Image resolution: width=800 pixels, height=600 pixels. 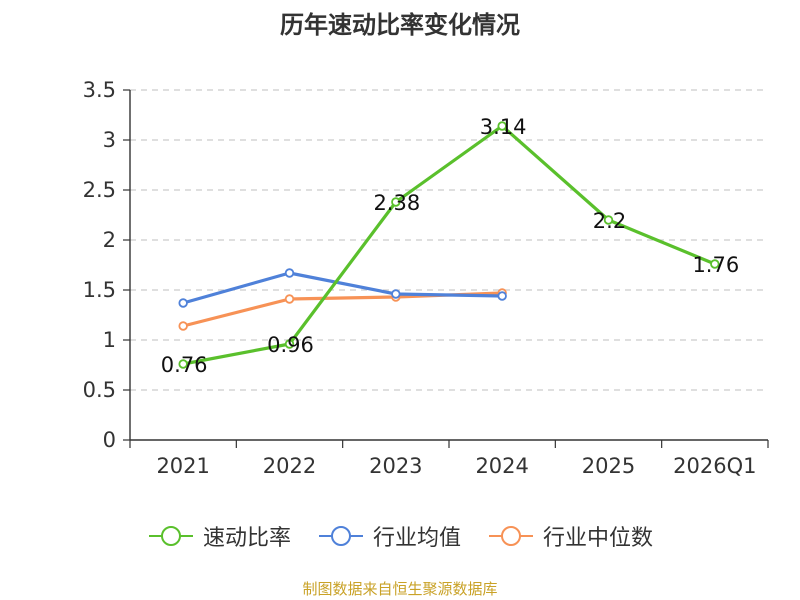 I want to click on data-label: 0.76, so click(x=184, y=365).